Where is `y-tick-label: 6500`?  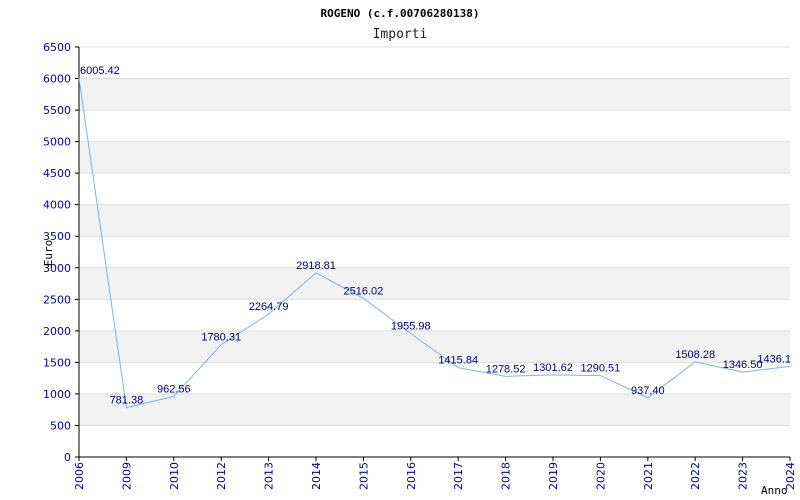 y-tick-label: 6500 is located at coordinates (57, 47).